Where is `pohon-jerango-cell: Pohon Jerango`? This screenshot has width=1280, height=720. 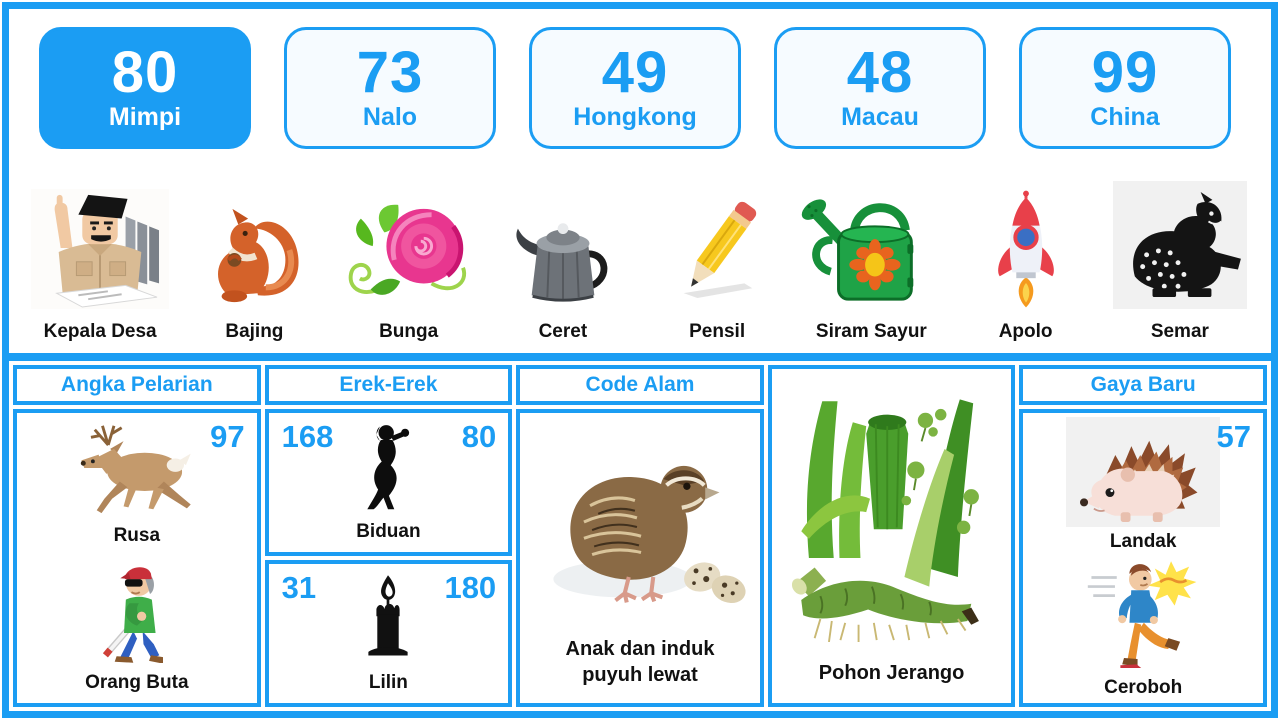
pohon-jerango-cell: Pohon Jerango is located at coordinates (891, 536).